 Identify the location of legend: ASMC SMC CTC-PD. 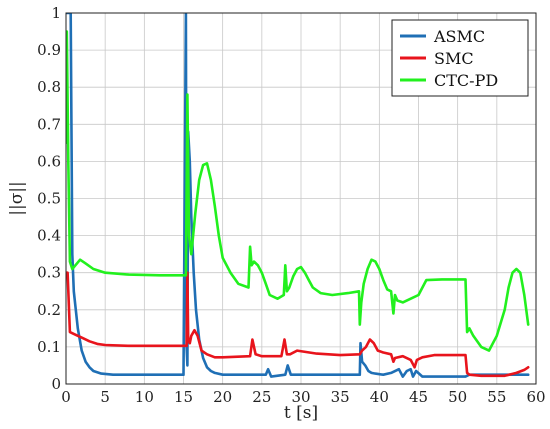
(460, 58).